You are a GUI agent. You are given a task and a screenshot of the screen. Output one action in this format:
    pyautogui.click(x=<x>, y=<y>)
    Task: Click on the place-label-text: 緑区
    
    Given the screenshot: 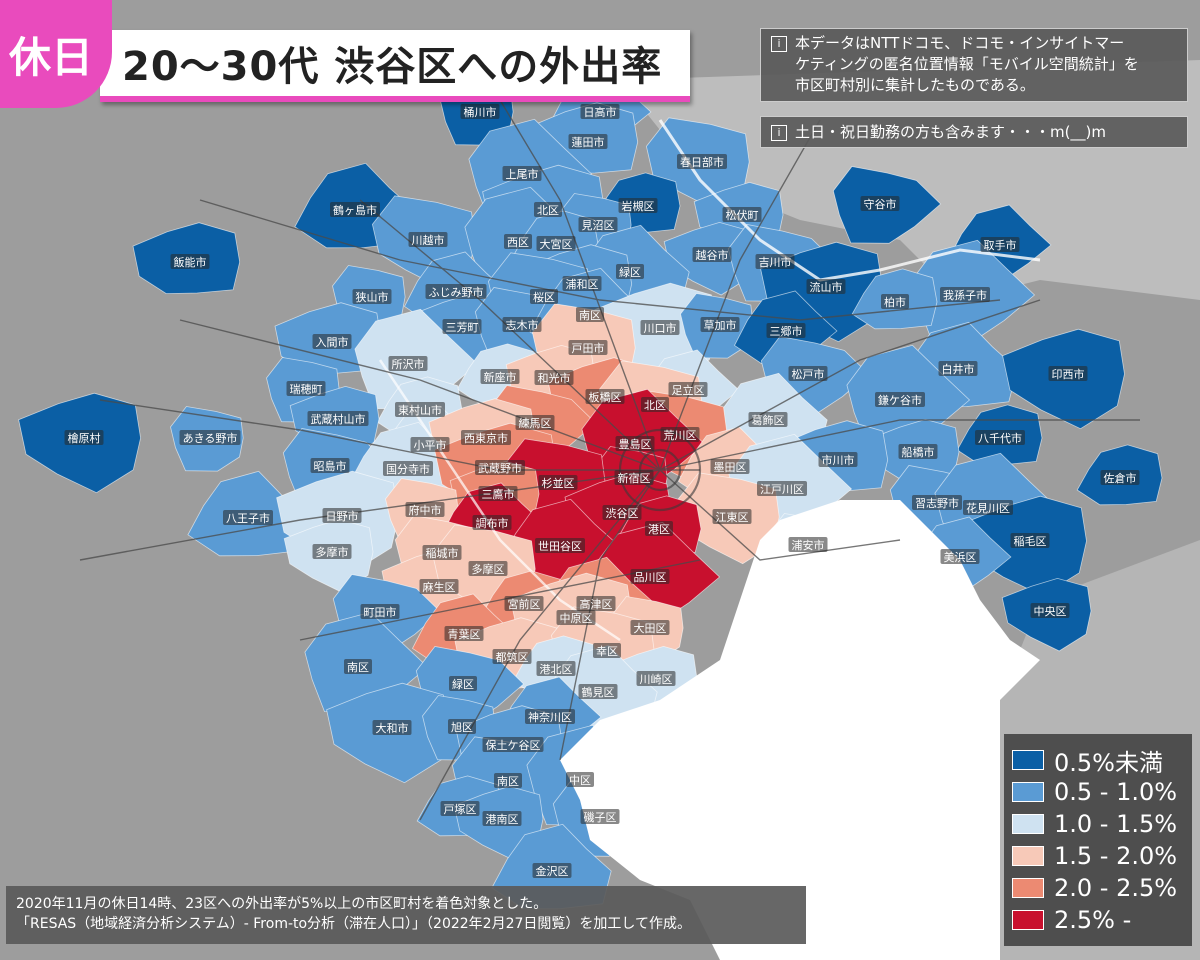 What is the action you would take?
    pyautogui.click(x=463, y=684)
    